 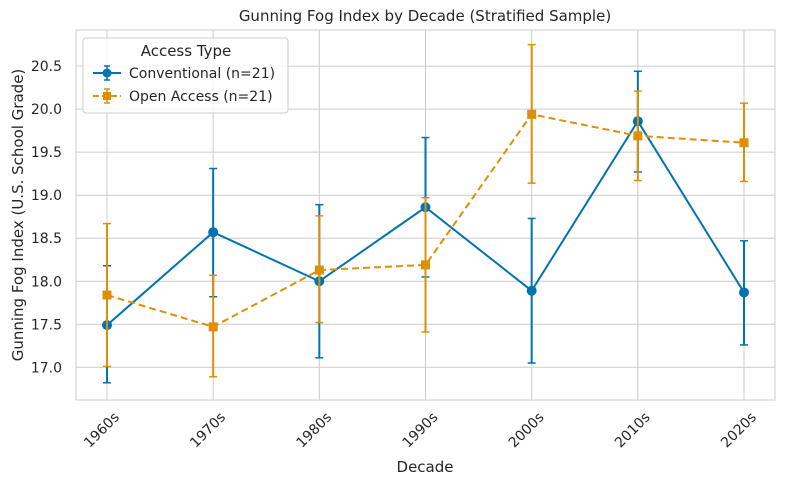 What do you see at coordinates (46, 196) in the screenshot?
I see `y-tick-label: 19.0` at bounding box center [46, 196].